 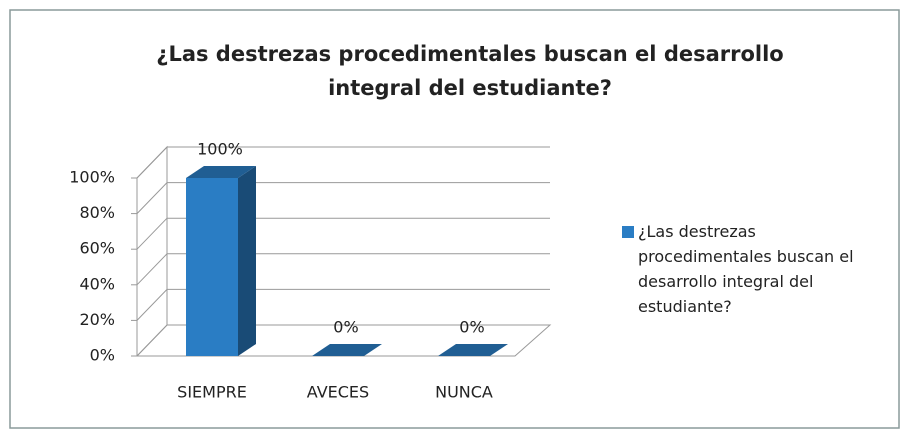 What do you see at coordinates (92, 177) in the screenshot?
I see `y-tick-label: 100%` at bounding box center [92, 177].